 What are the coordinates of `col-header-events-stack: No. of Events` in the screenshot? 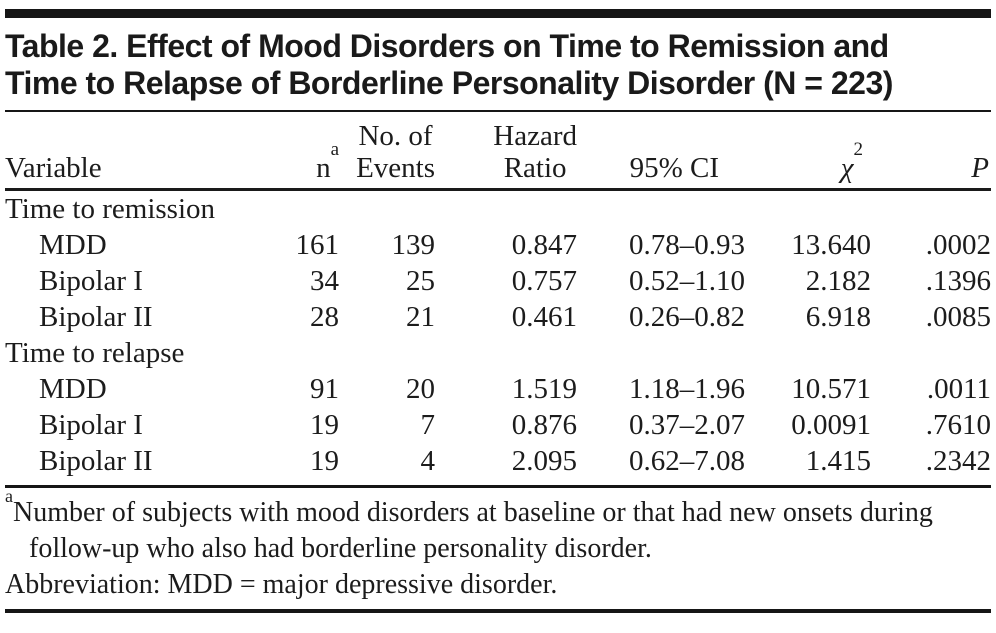 It's located at (395, 152).